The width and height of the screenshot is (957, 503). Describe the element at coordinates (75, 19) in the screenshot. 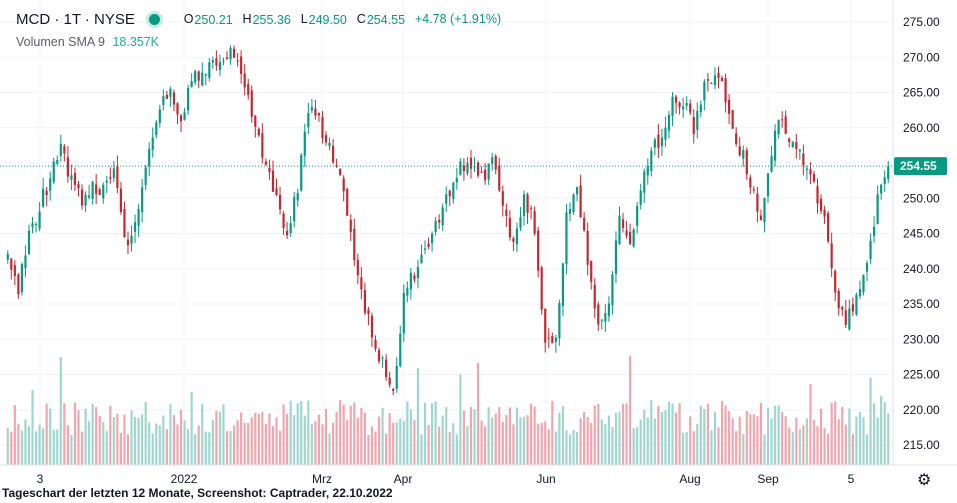

I see `symbol-title: MCD · 1T · NYSE` at that location.